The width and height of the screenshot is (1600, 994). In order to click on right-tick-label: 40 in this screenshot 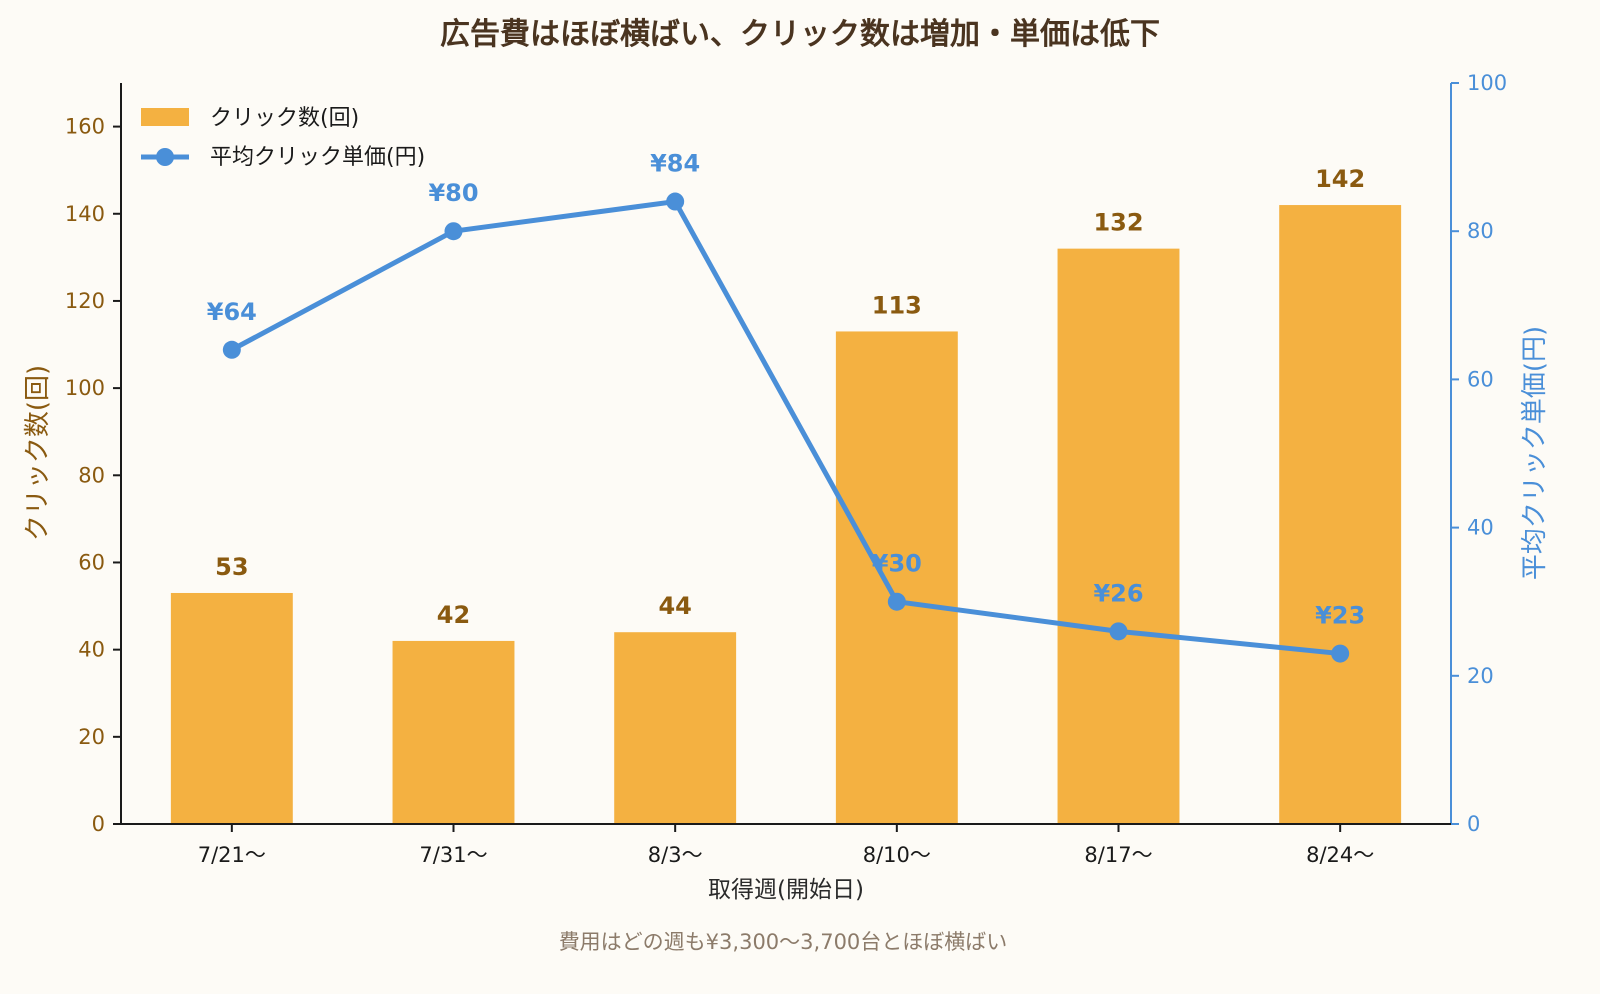, I will do `click(1480, 528)`.